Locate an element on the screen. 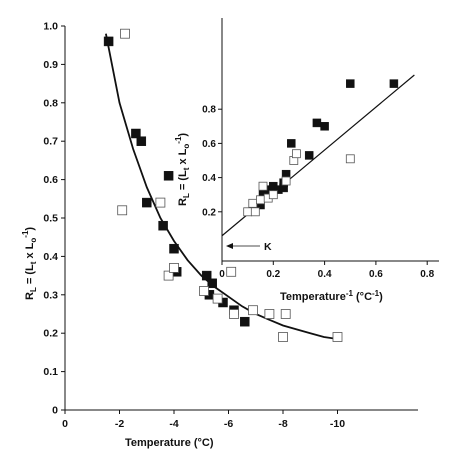  inset-y-tick-label: 0.6 is located at coordinates (209, 144).